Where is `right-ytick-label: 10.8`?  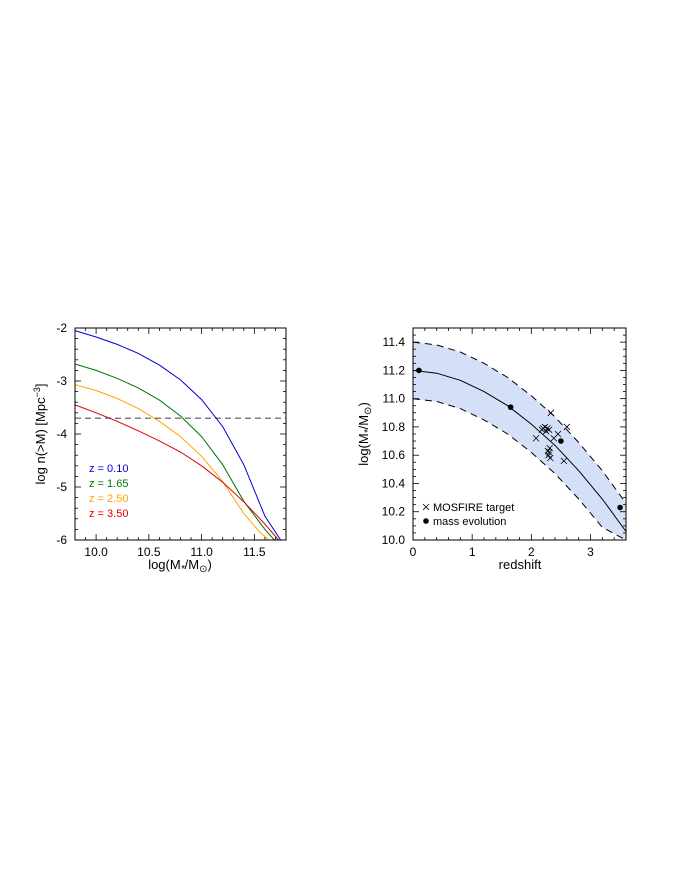 right-ytick-label: 10.8 is located at coordinates (394, 427).